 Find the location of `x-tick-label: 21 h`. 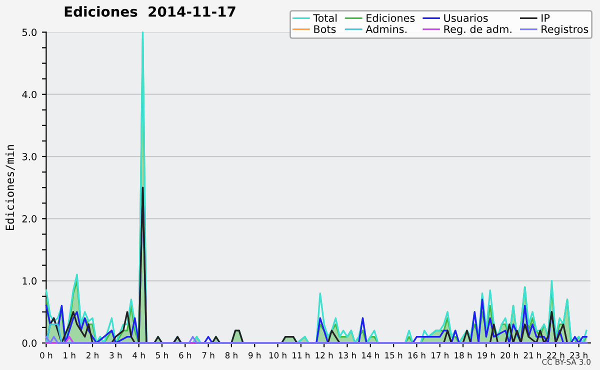

x-tick-label: 21 h is located at coordinates (533, 355).